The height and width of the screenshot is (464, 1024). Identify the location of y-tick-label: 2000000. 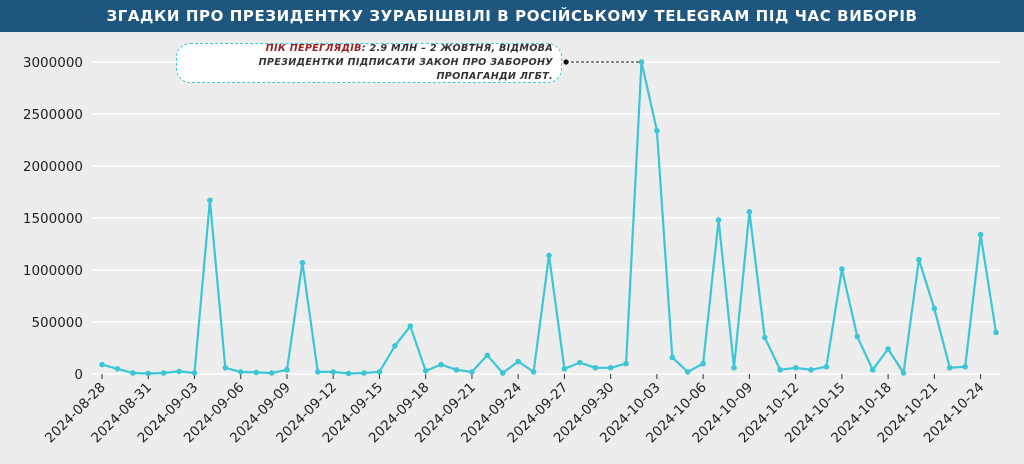
(53, 167).